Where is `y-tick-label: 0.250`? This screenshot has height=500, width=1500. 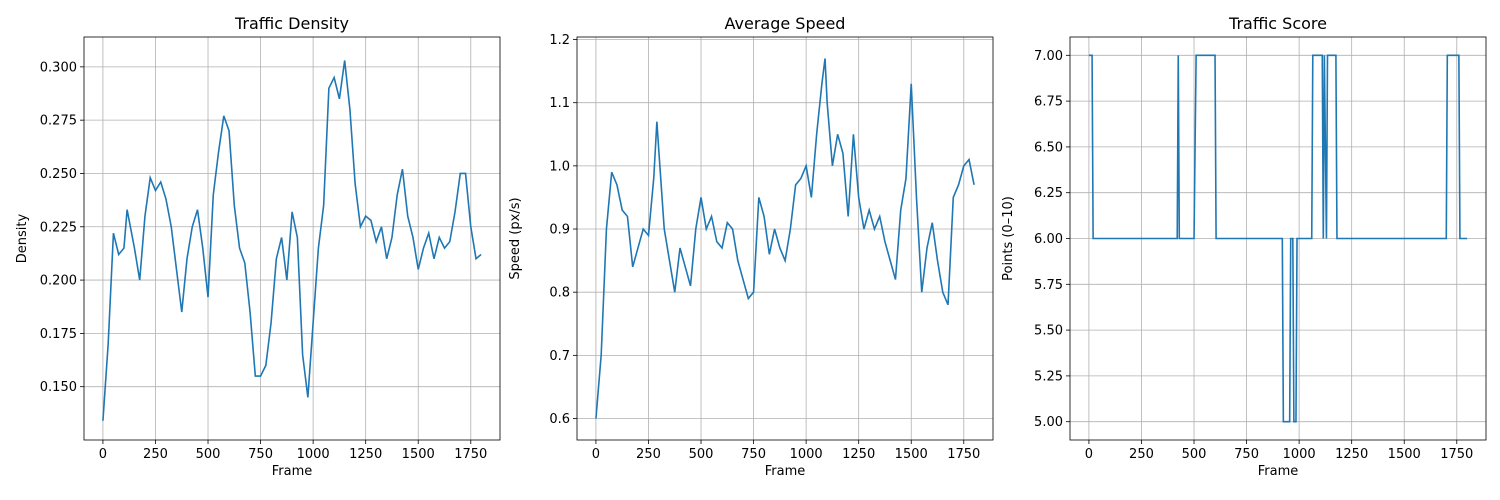 y-tick-label: 0.250 is located at coordinates (58, 174).